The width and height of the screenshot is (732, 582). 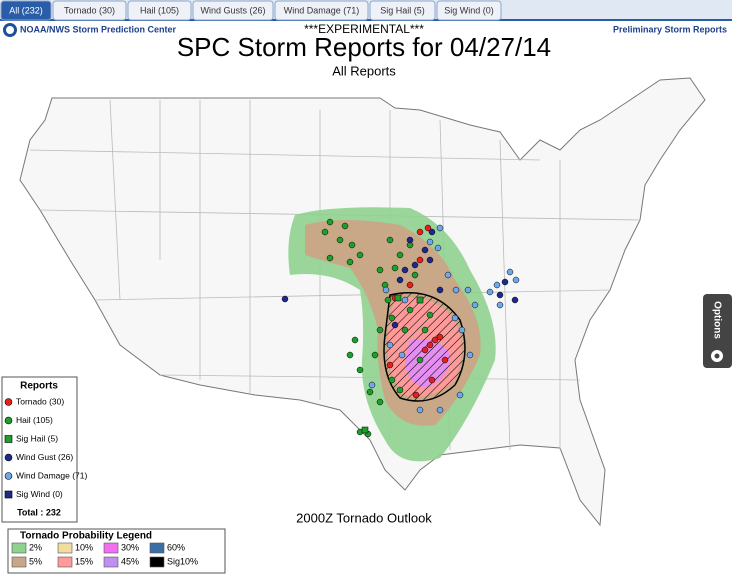 I want to click on noaa-logo, so click(x=10, y=30).